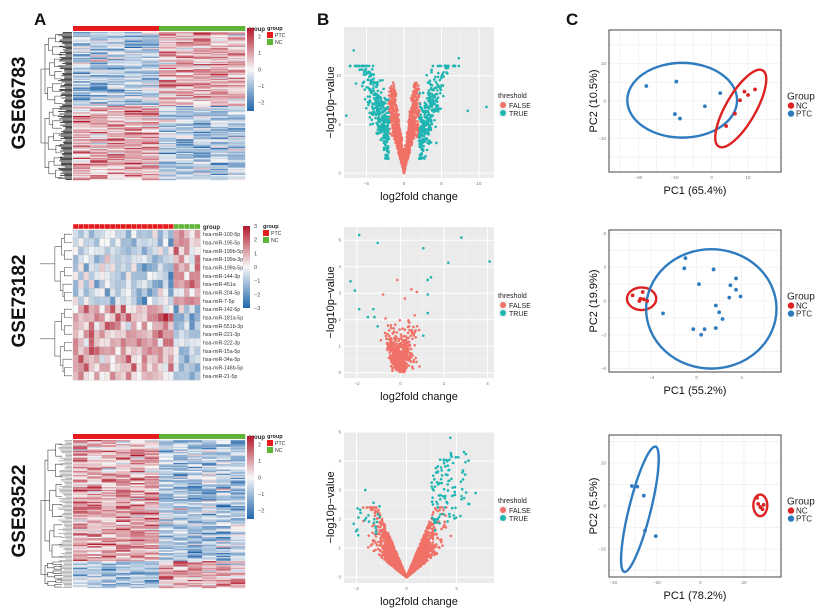 The image size is (839, 614). I want to click on colorbar, so click(246, 267).